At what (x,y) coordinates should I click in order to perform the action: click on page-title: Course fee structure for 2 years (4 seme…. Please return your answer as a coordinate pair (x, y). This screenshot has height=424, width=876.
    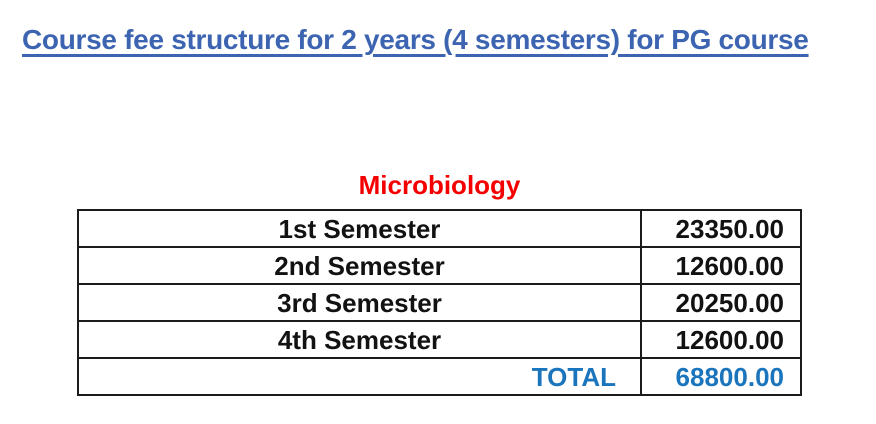
    Looking at the image, I should click on (415, 39).